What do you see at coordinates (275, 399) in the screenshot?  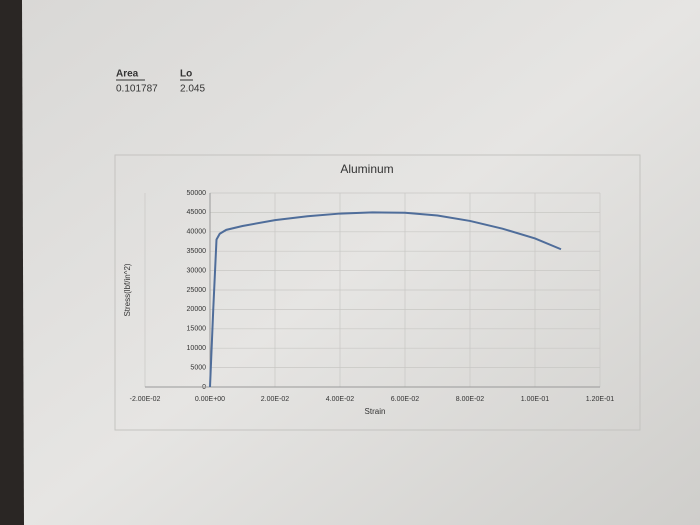 I see `x-tick-label: 2.00E-02` at bounding box center [275, 399].